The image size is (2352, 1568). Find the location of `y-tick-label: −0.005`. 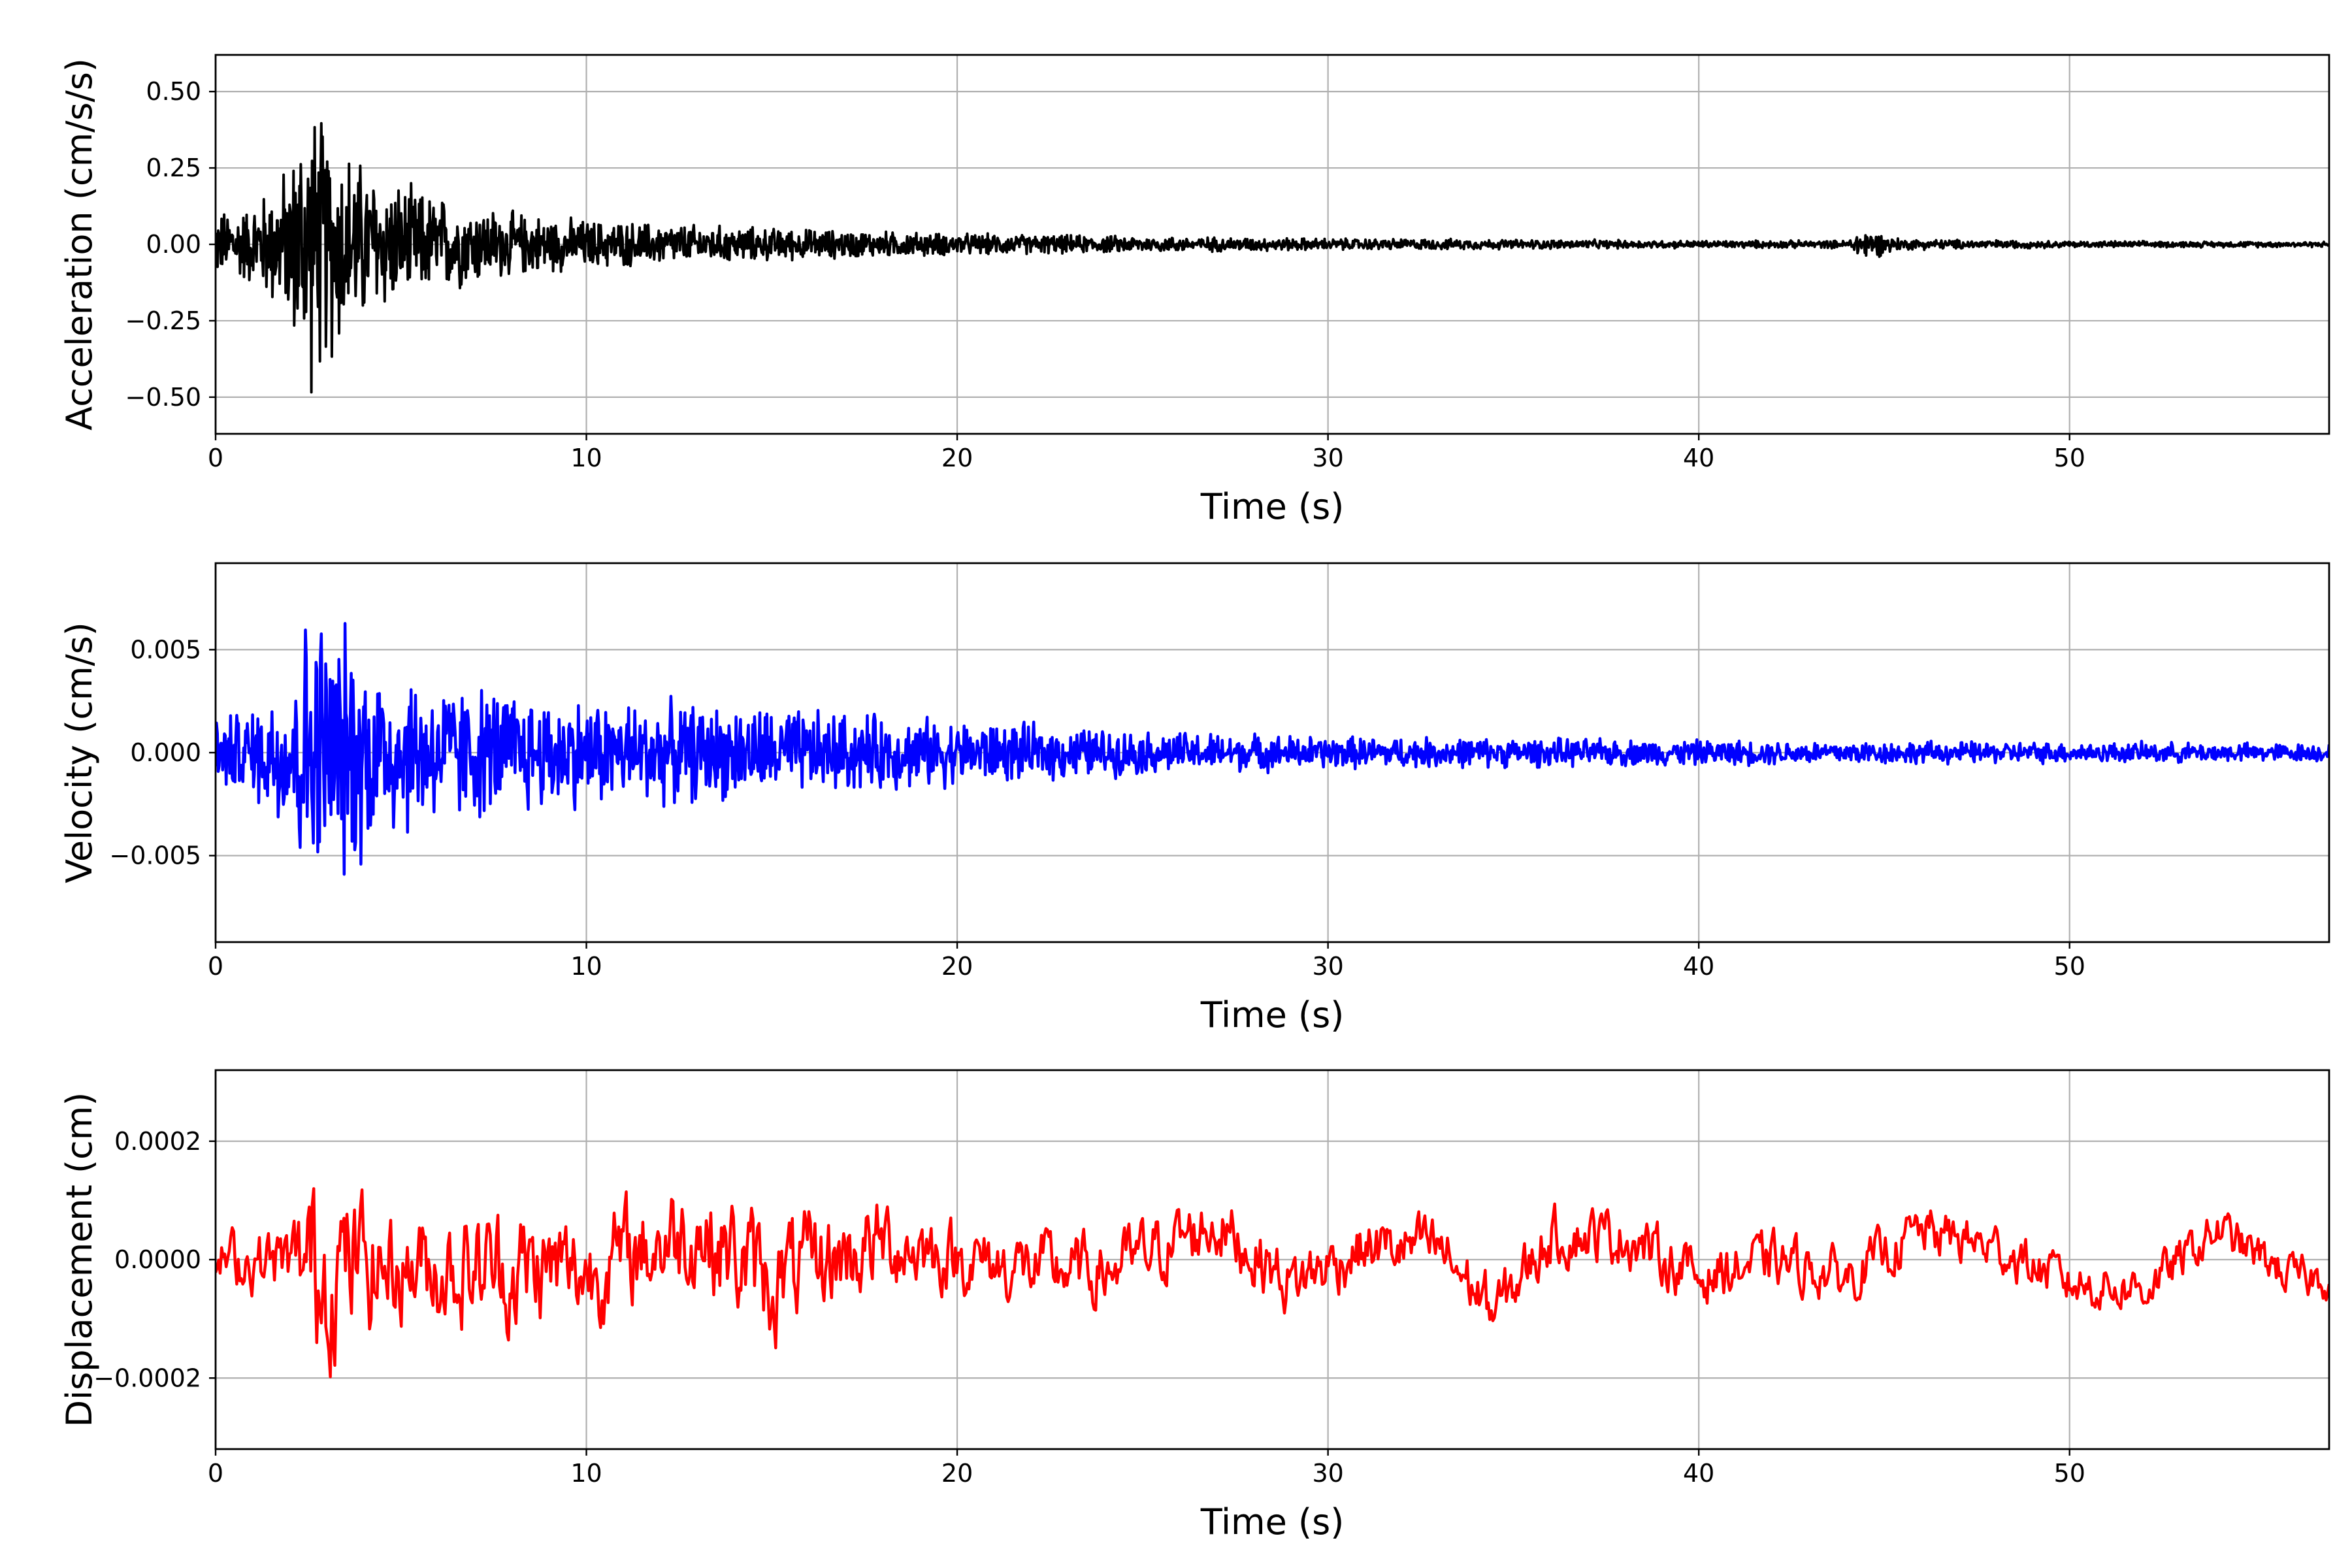

y-tick-label: −0.005 is located at coordinates (155, 855).